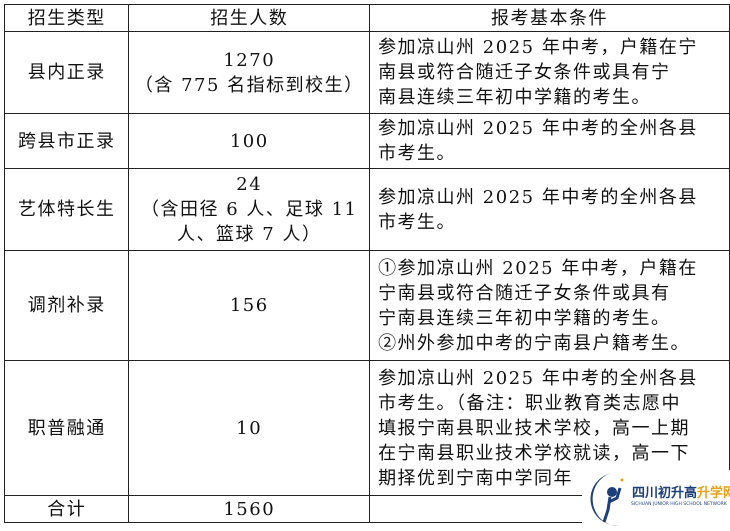 The width and height of the screenshot is (730, 531). What do you see at coordinates (530, 403) in the screenshot?
I see `condition-line: 市考生。（备注：职业教育类志愿中` at bounding box center [530, 403].